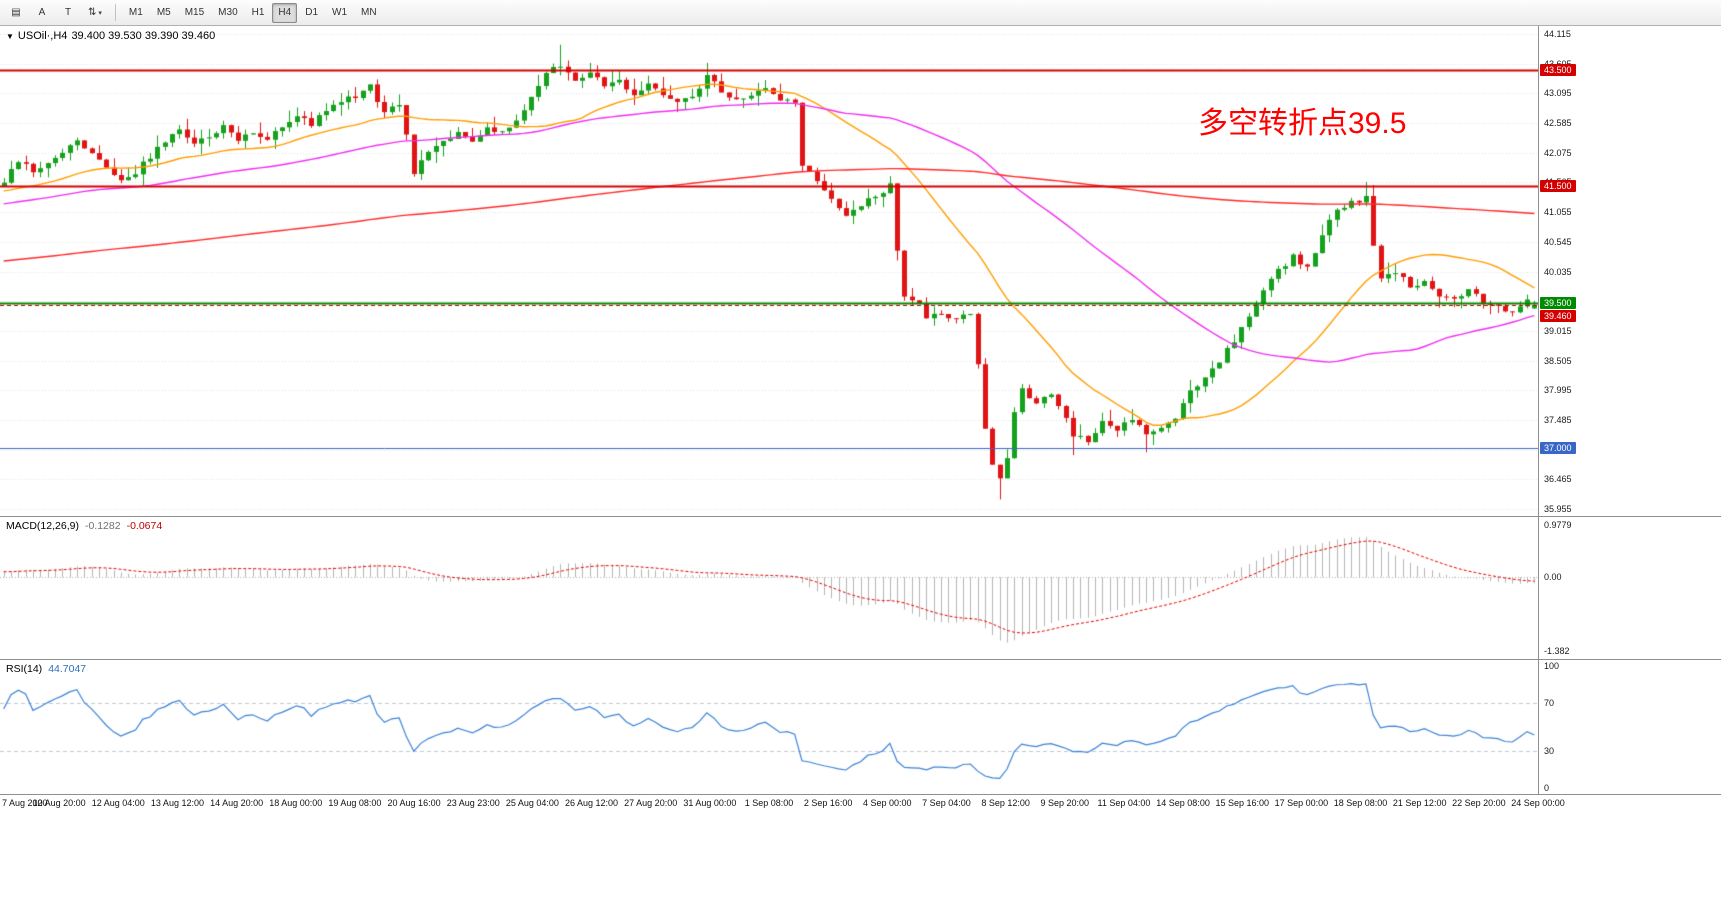  Describe the element at coordinates (828, 803) in the screenshot. I see `time-axis-label: 2 Sep 16:00` at that location.